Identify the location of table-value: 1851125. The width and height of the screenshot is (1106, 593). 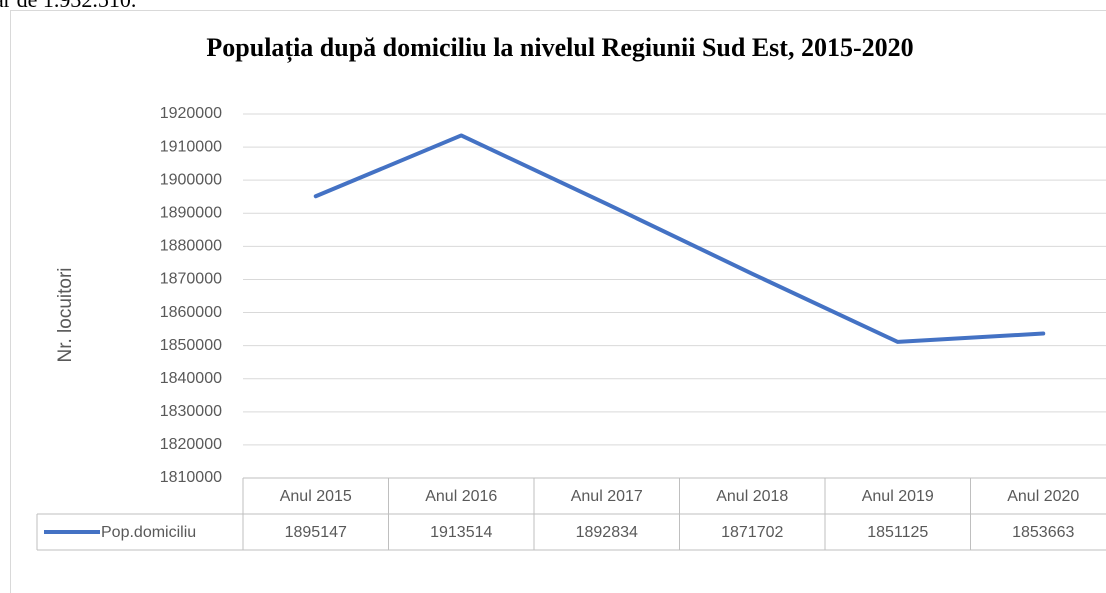
(897, 532).